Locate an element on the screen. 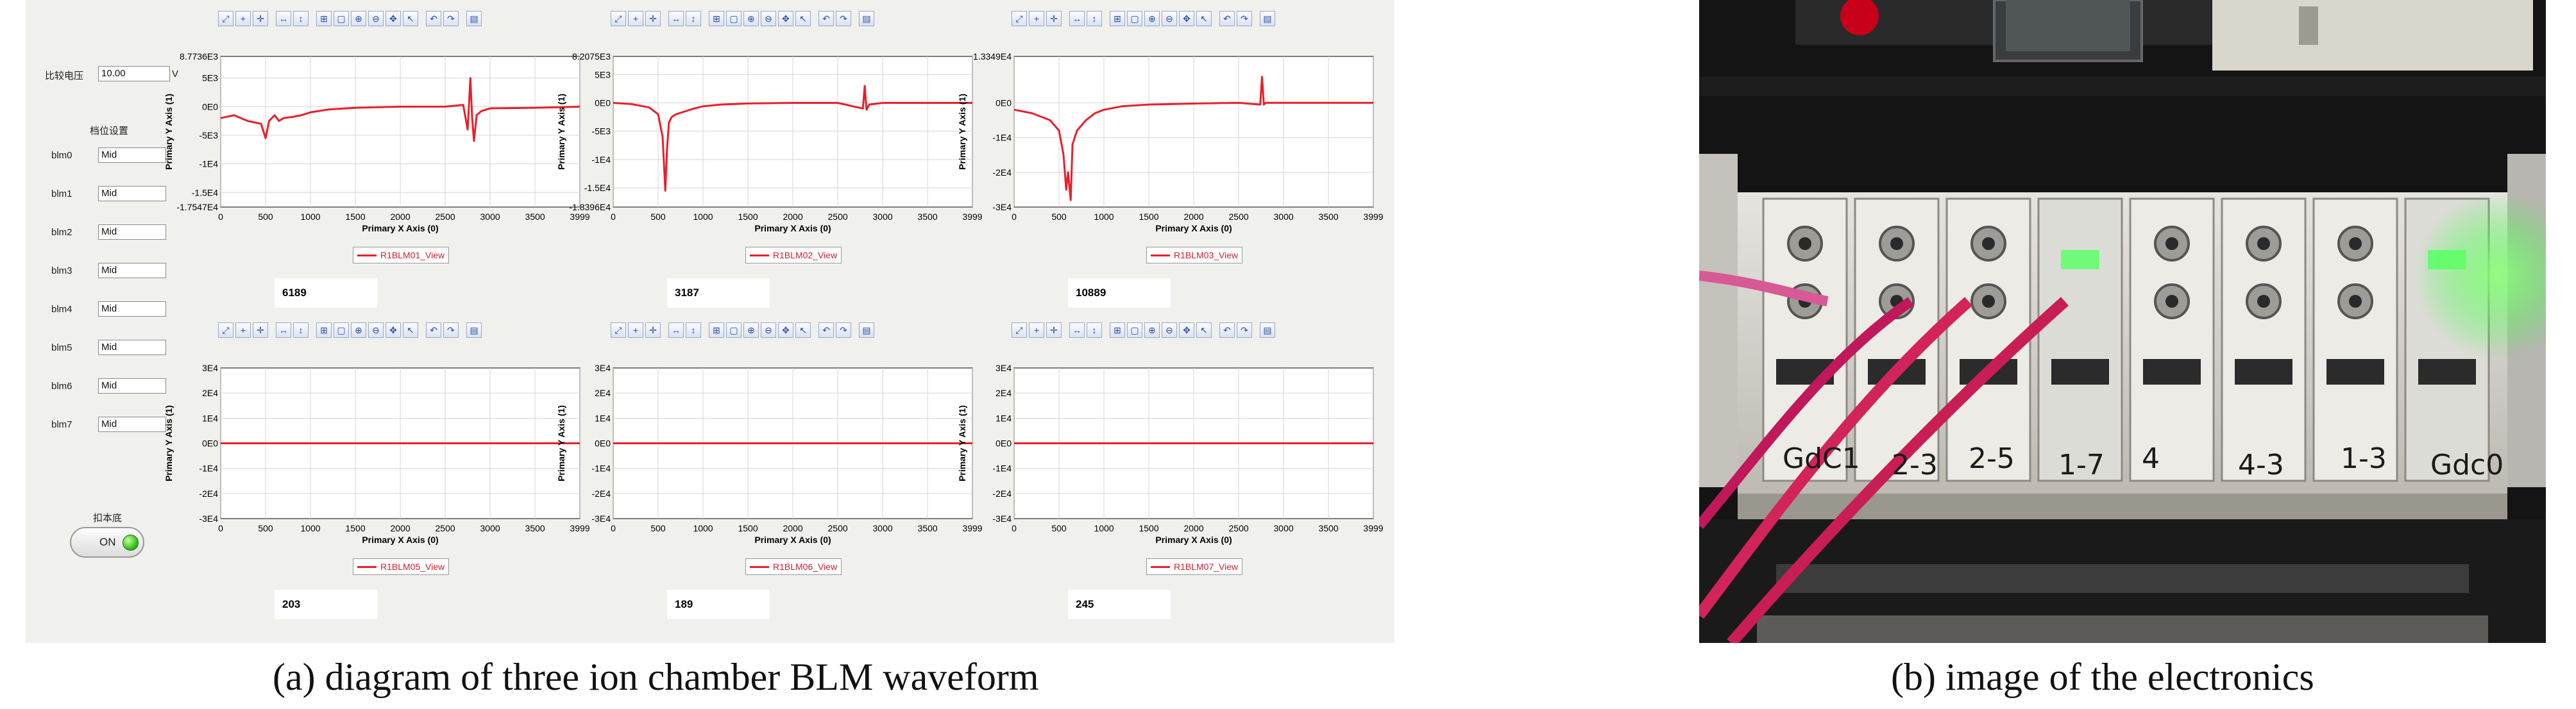 This screenshot has height=709, width=2576. baseline-toggle: ON is located at coordinates (107, 542).